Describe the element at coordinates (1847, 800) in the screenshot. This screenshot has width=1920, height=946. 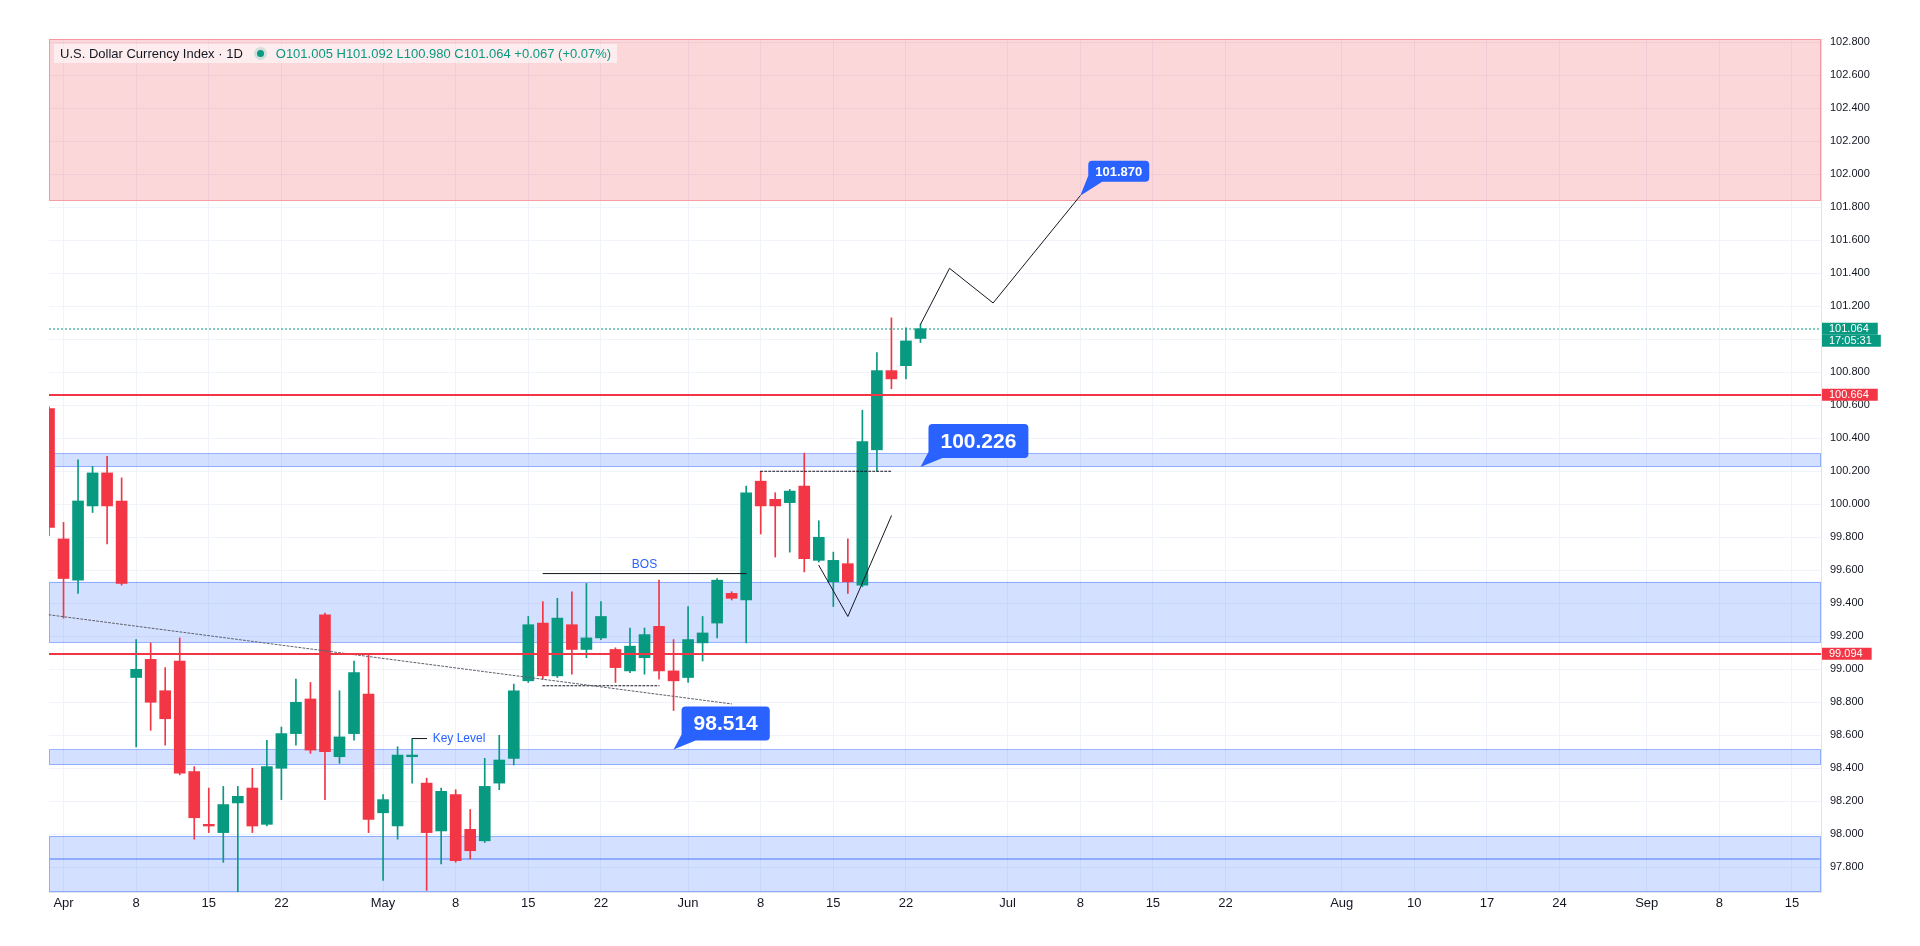
I see `y-tick-label: 98.200` at that location.